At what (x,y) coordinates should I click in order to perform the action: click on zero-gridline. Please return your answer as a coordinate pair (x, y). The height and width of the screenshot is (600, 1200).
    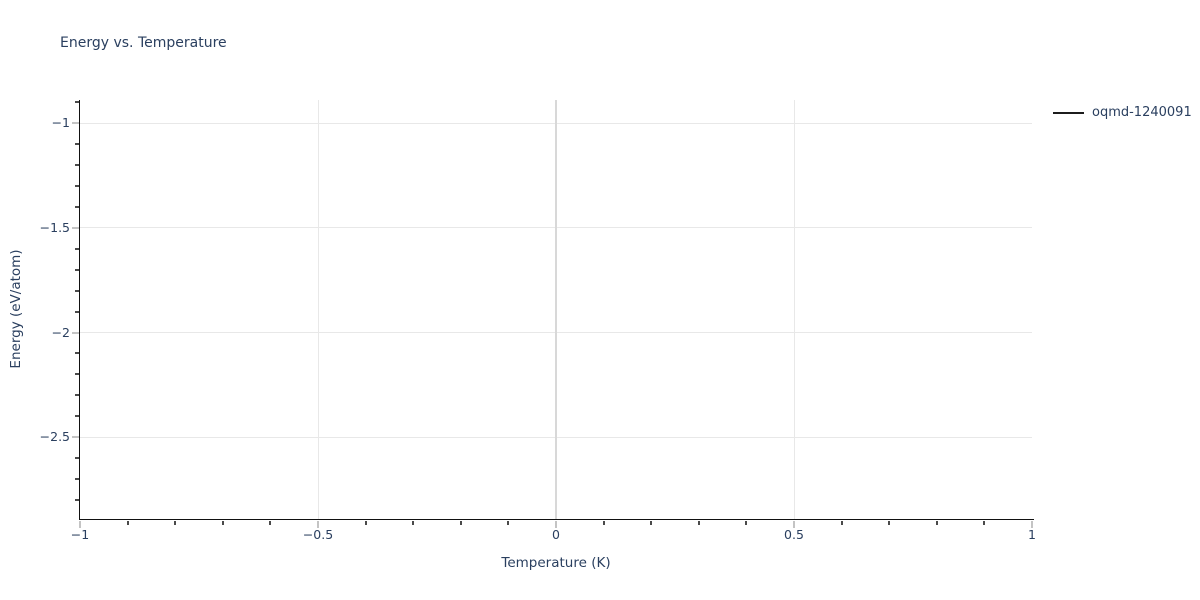
    Looking at the image, I should click on (556, 309).